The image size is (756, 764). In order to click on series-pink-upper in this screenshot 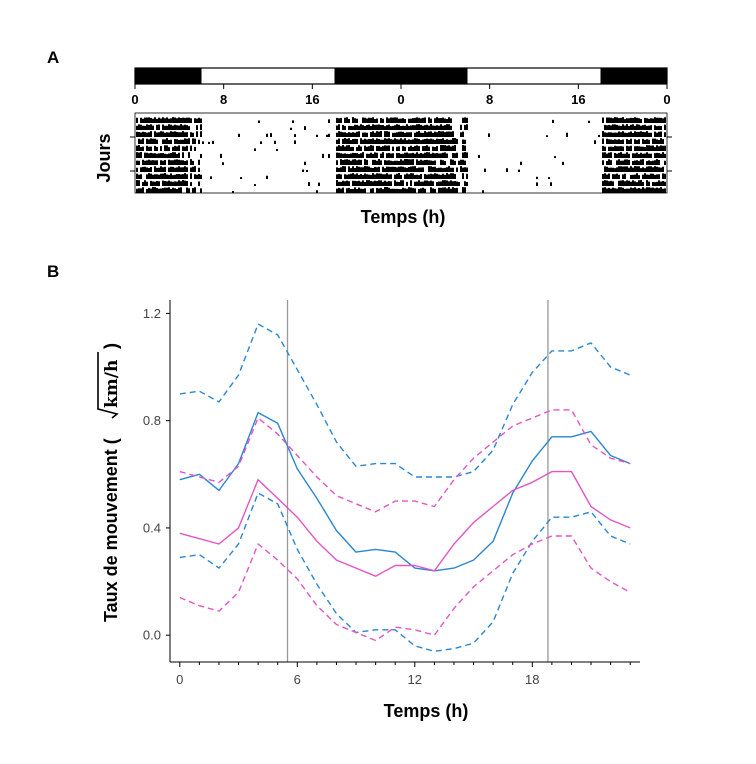, I will do `click(405, 461)`.